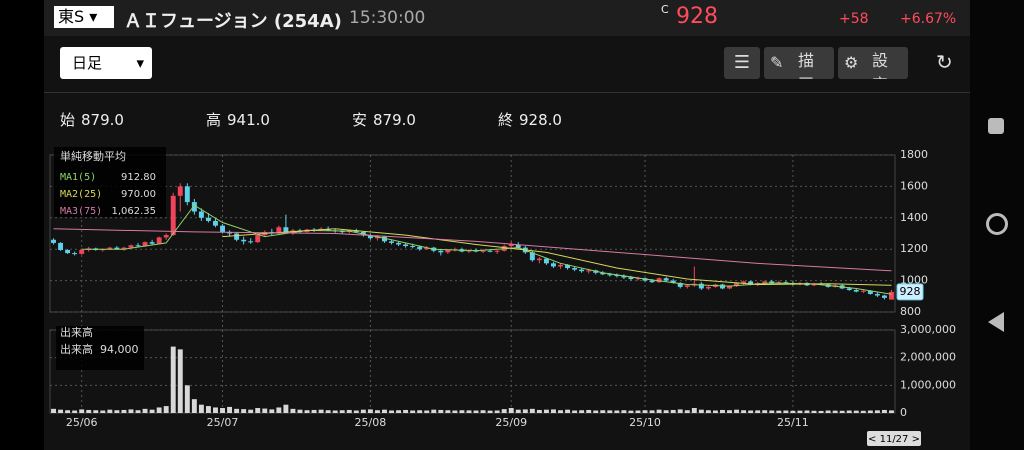 This screenshot has height=450, width=1024. What do you see at coordinates (87, 63) in the screenshot?
I see `period: 日足` at bounding box center [87, 63].